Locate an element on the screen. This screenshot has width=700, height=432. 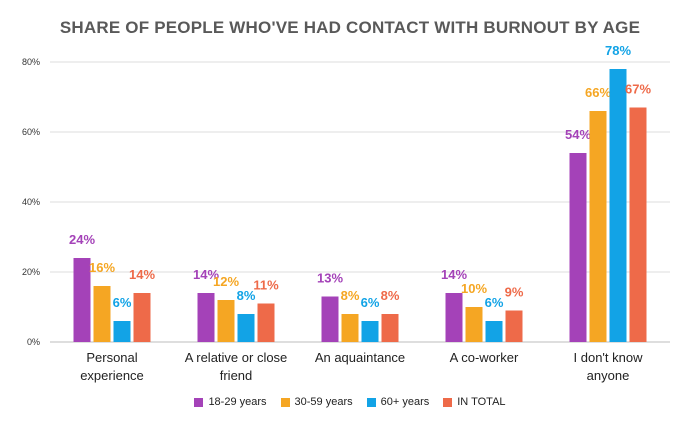
legend: 18-29 years 30-59 years 60+ years IN TOTAL is located at coordinates (350, 402).